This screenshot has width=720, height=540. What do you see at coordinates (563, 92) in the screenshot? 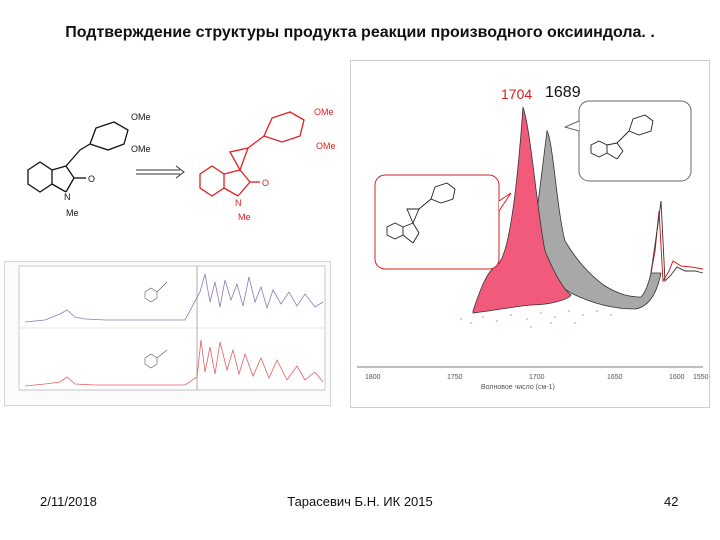
I see `peak-label-reactant: 1689` at bounding box center [563, 92].